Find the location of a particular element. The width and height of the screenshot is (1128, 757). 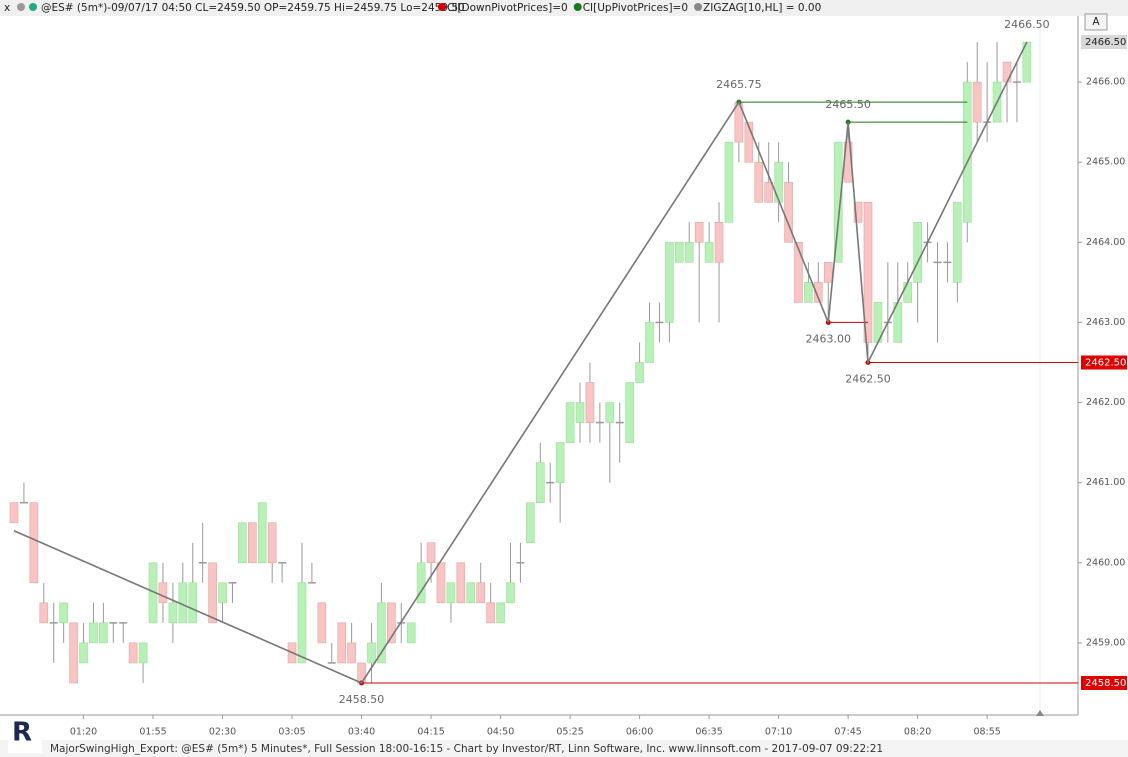

zigzag-label: 2462.50 is located at coordinates (868, 378).